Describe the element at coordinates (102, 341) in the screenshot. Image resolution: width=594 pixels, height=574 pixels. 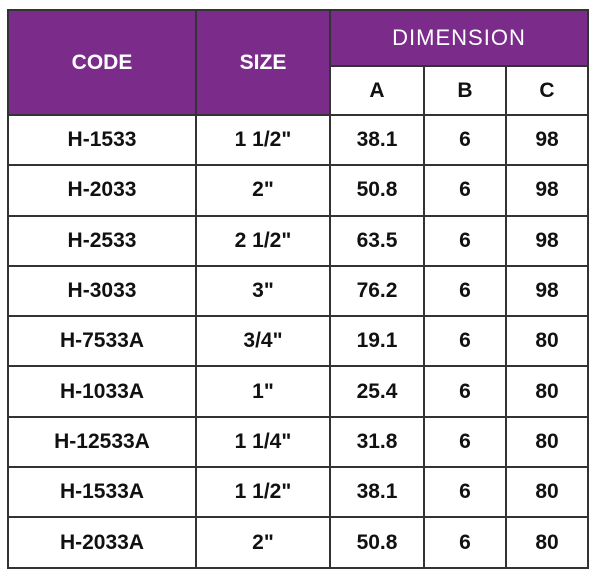
I see `table-cell: H-7533A` at that location.